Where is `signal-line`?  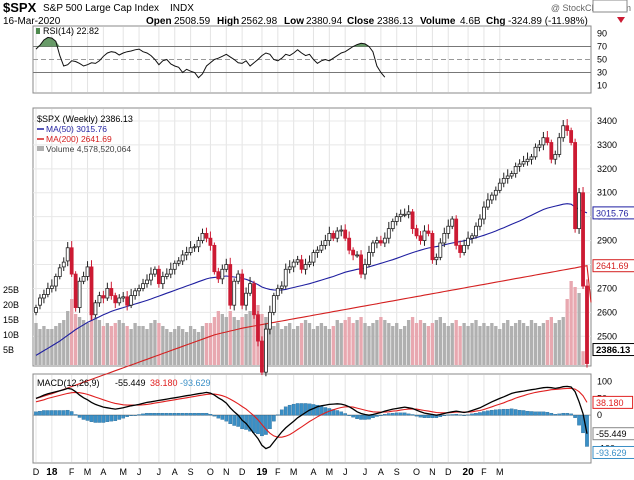
signal-line is located at coordinates (311, 412).